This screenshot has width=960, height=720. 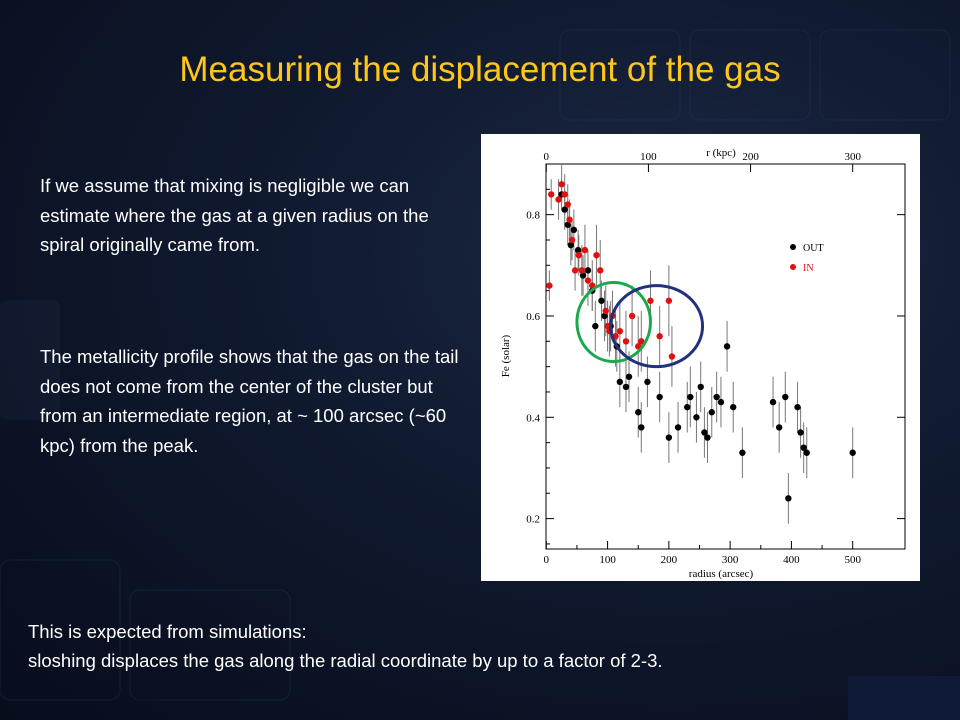 I want to click on top-axis-title: r (kpc), so click(x=721, y=153).